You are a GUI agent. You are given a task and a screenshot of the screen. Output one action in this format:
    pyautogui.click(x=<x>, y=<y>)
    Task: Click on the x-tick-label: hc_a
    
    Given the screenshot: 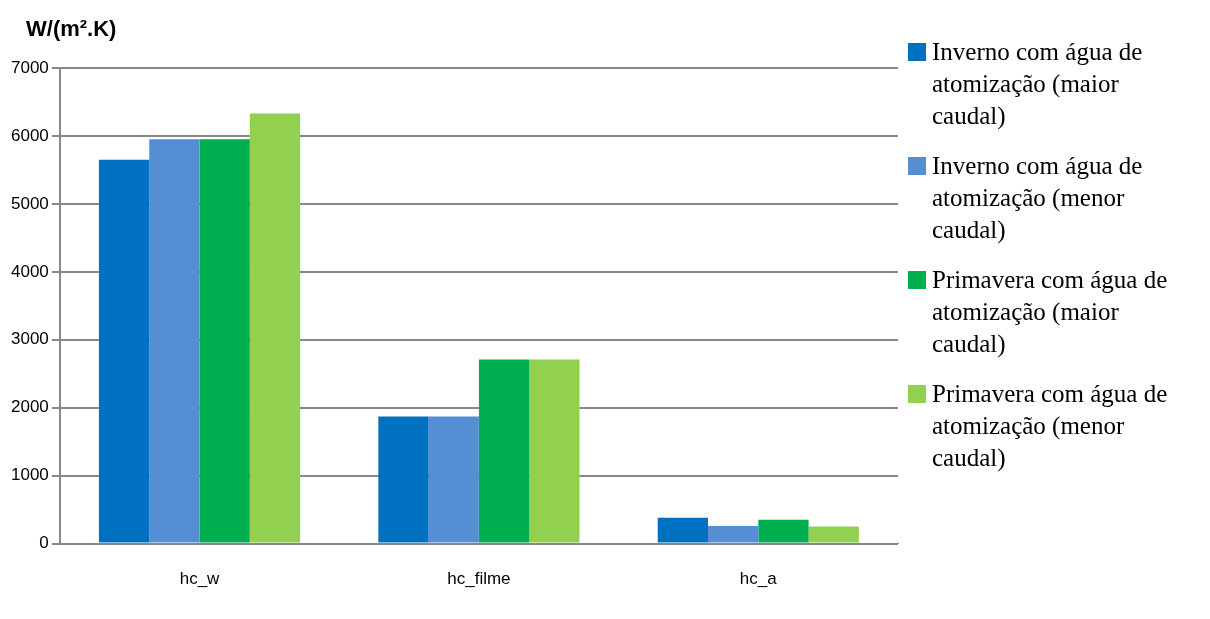 What is the action you would take?
    pyautogui.click(x=758, y=579)
    